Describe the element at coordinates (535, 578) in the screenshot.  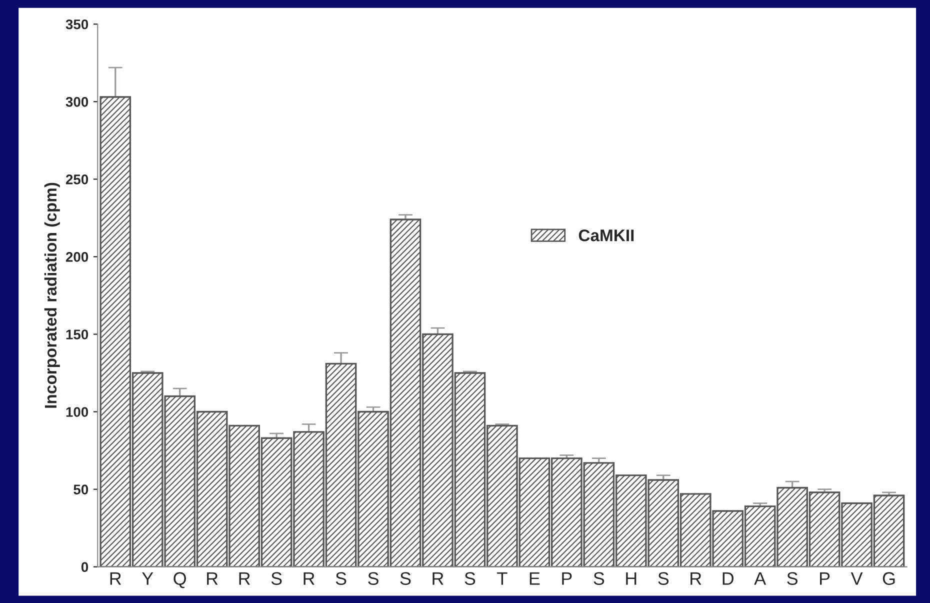
I see `x-tick-label: E` at that location.